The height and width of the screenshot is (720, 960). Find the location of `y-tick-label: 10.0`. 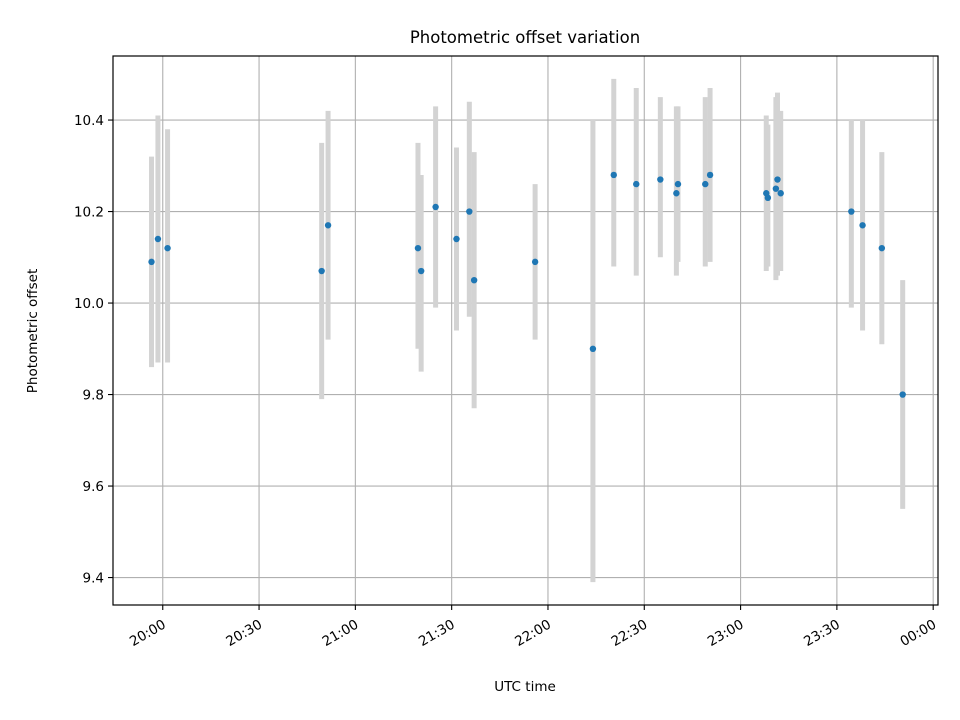

y-tick-label: 10.0 is located at coordinates (89, 304).